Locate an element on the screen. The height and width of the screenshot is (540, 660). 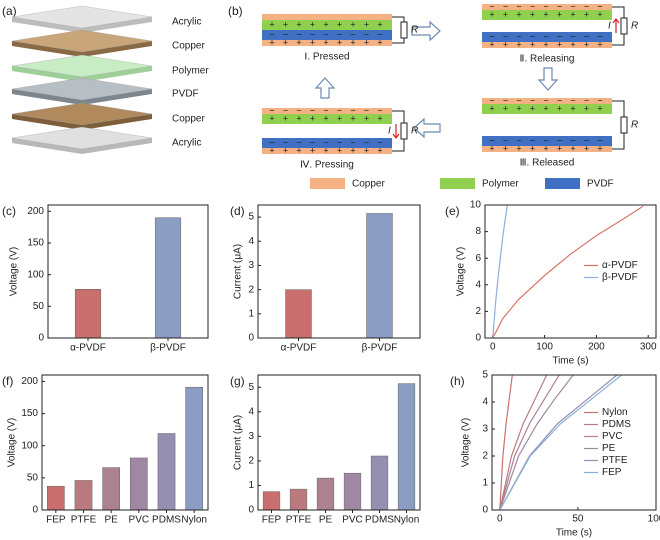
x-tick-label: 200 is located at coordinates (596, 347).